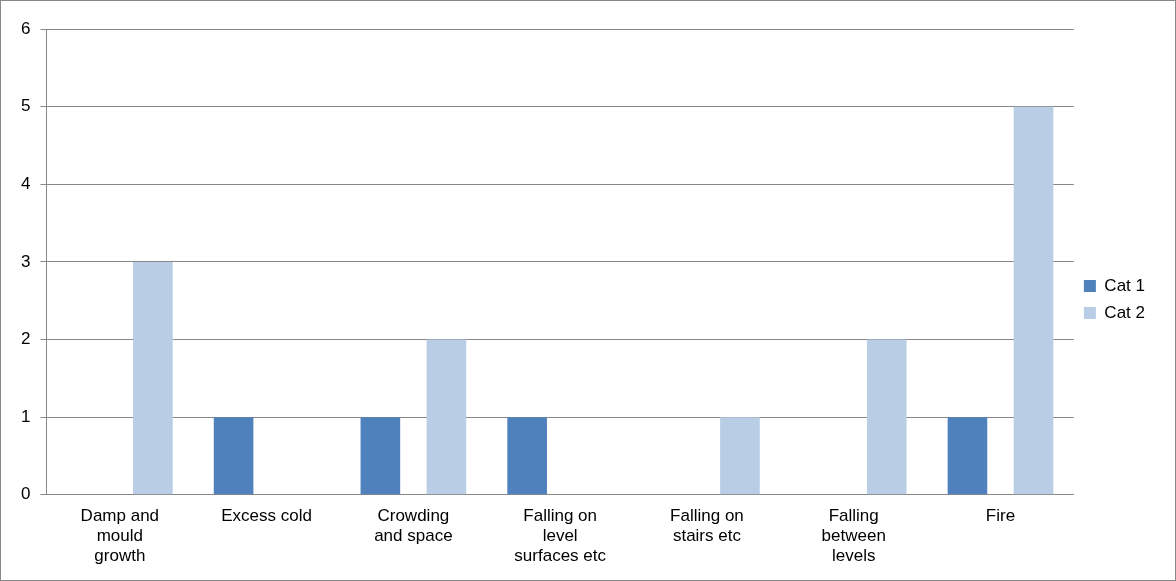  Describe the element at coordinates (25, 183) in the screenshot. I see `y-tick-label: 4` at that location.